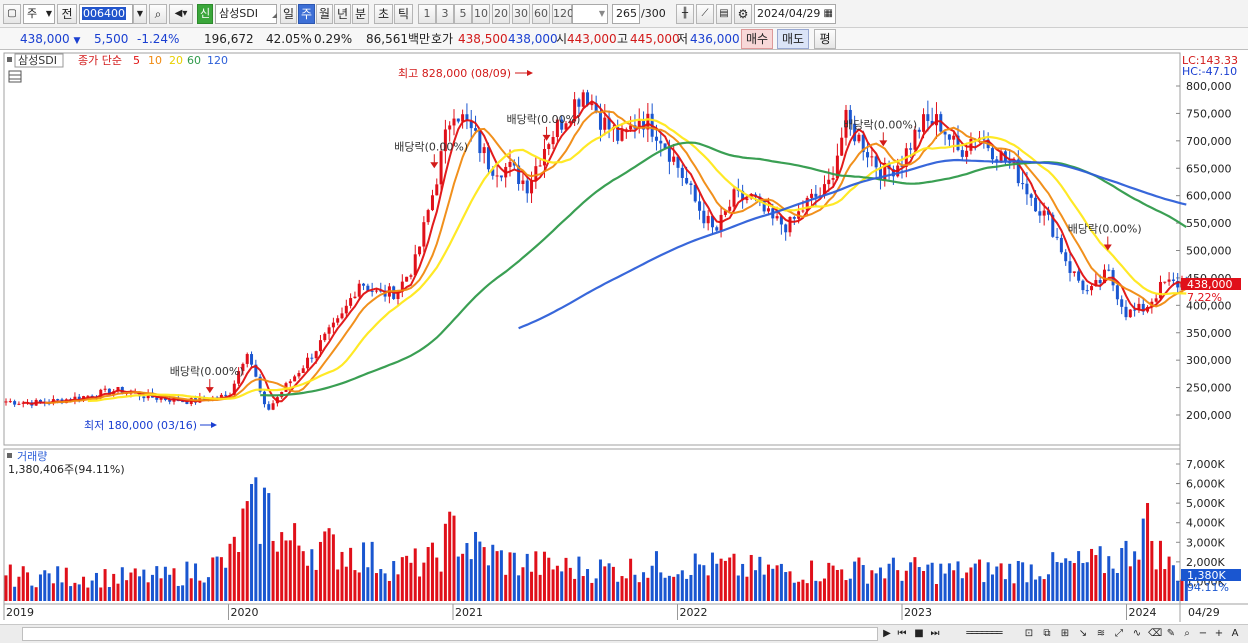 The image size is (1248, 643). Describe the element at coordinates (246, 14) in the screenshot. I see `stock-name-field: 삼성SDI` at that location.